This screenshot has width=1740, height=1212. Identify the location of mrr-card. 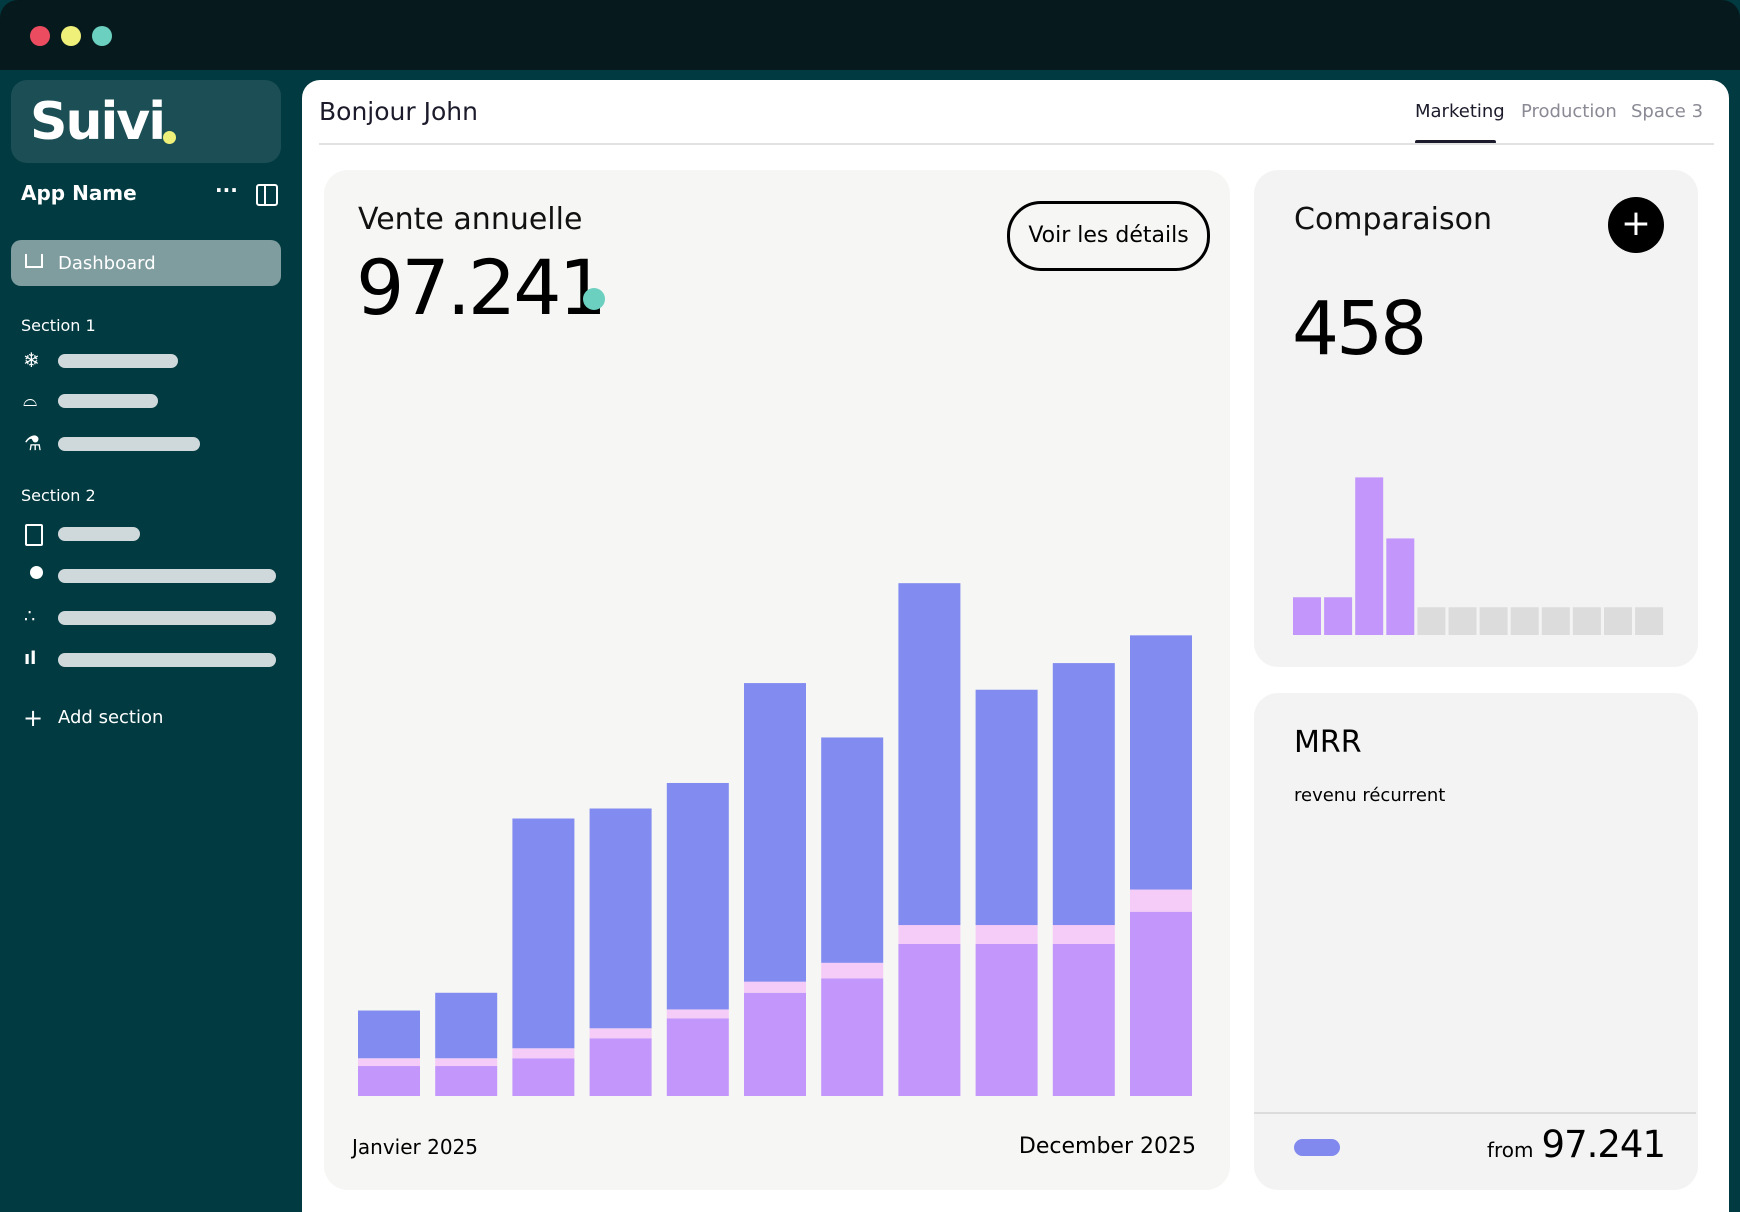
(1476, 941).